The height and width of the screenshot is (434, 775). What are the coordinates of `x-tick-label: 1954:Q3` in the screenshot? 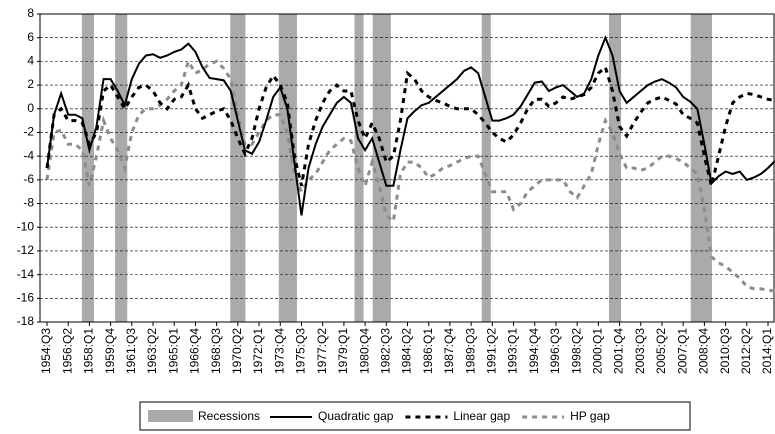 It's located at (46, 351).